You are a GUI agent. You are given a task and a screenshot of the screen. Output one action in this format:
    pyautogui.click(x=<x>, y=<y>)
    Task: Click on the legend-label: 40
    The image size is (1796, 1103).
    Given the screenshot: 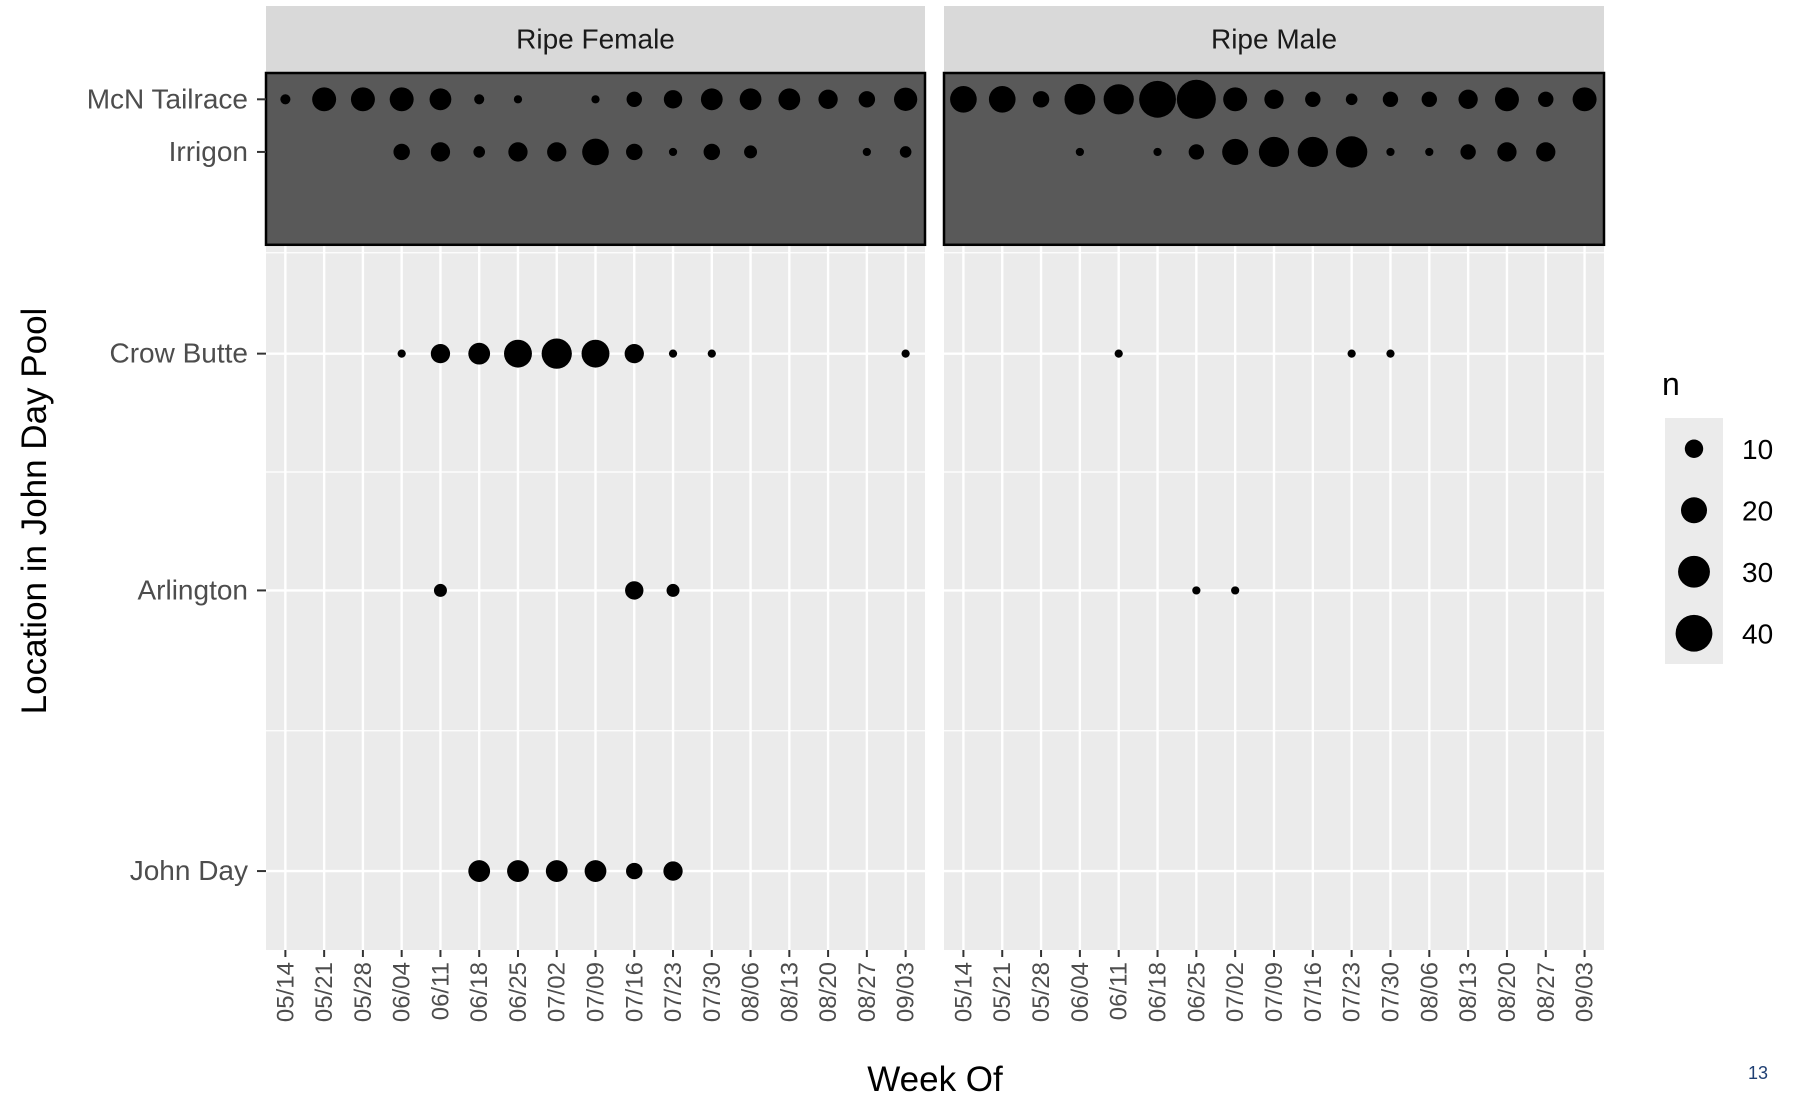 What is the action you would take?
    pyautogui.click(x=1757, y=633)
    